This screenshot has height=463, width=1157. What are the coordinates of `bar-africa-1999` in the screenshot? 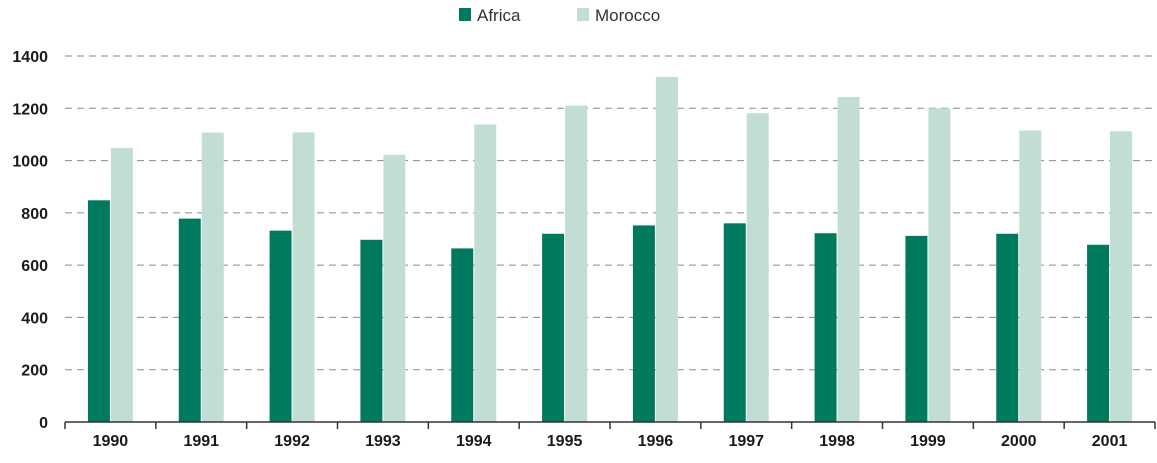 It's located at (916, 328).